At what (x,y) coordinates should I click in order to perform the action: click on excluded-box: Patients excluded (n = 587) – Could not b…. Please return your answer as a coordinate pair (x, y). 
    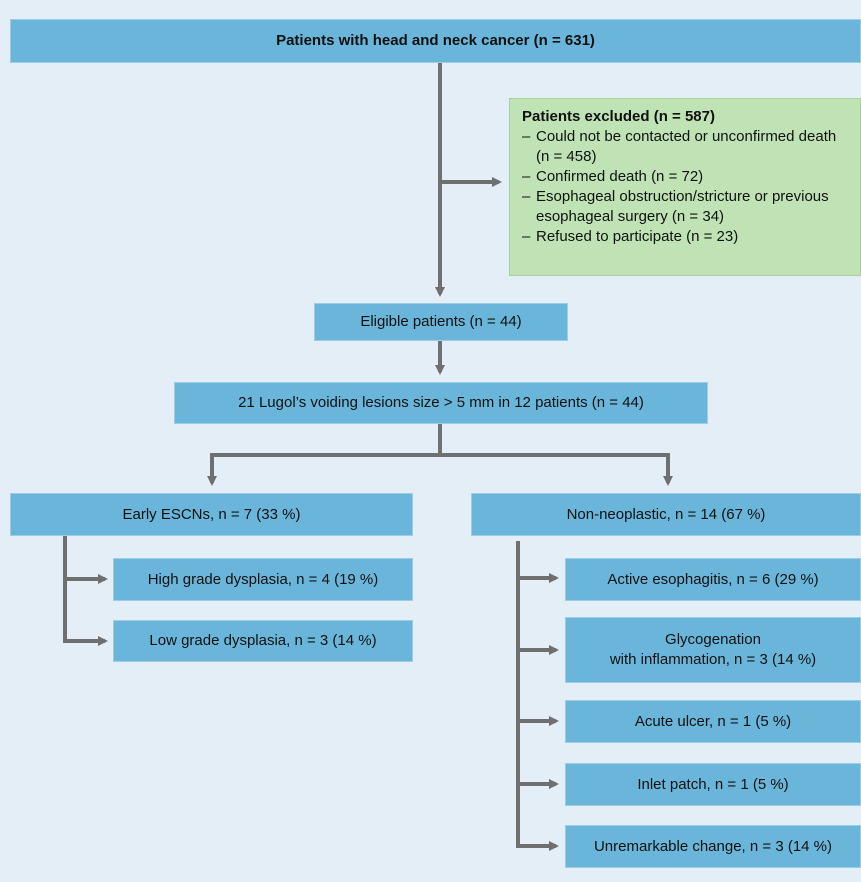
    Looking at the image, I should click on (685, 187).